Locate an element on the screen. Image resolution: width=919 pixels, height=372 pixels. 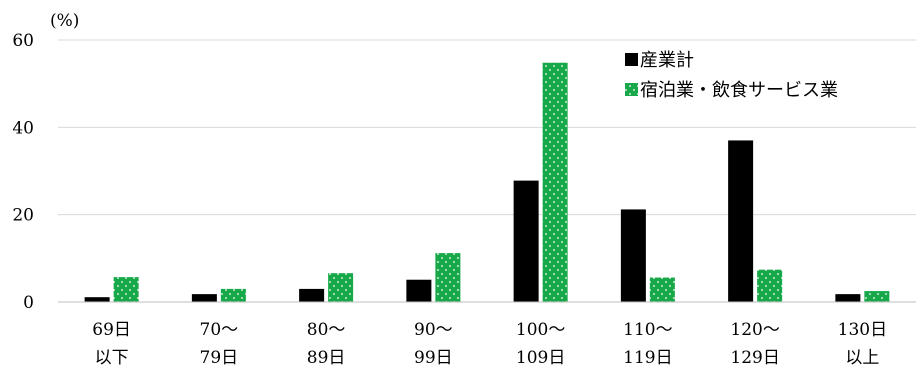
x-tick-label: 119日 is located at coordinates (647, 358).